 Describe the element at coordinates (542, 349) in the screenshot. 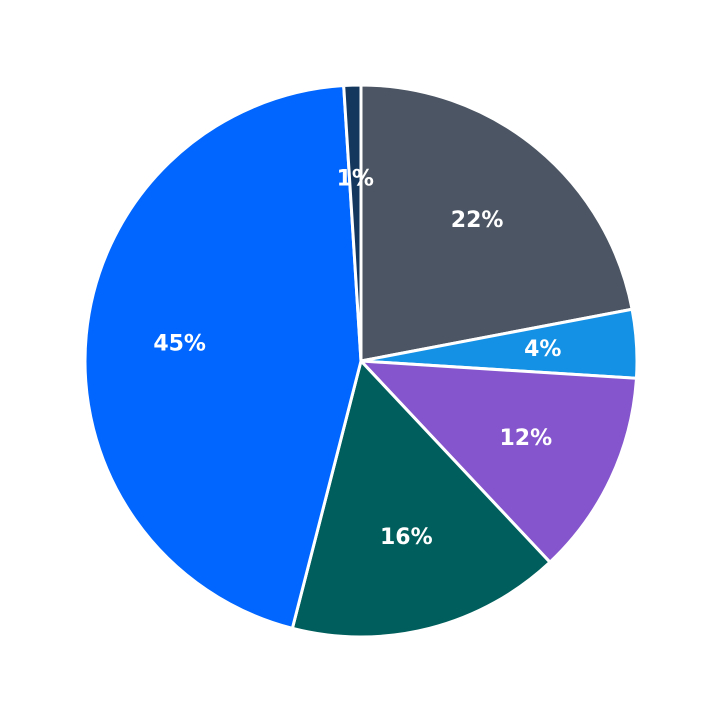

I see `pie-slice-label-1: 4%` at that location.